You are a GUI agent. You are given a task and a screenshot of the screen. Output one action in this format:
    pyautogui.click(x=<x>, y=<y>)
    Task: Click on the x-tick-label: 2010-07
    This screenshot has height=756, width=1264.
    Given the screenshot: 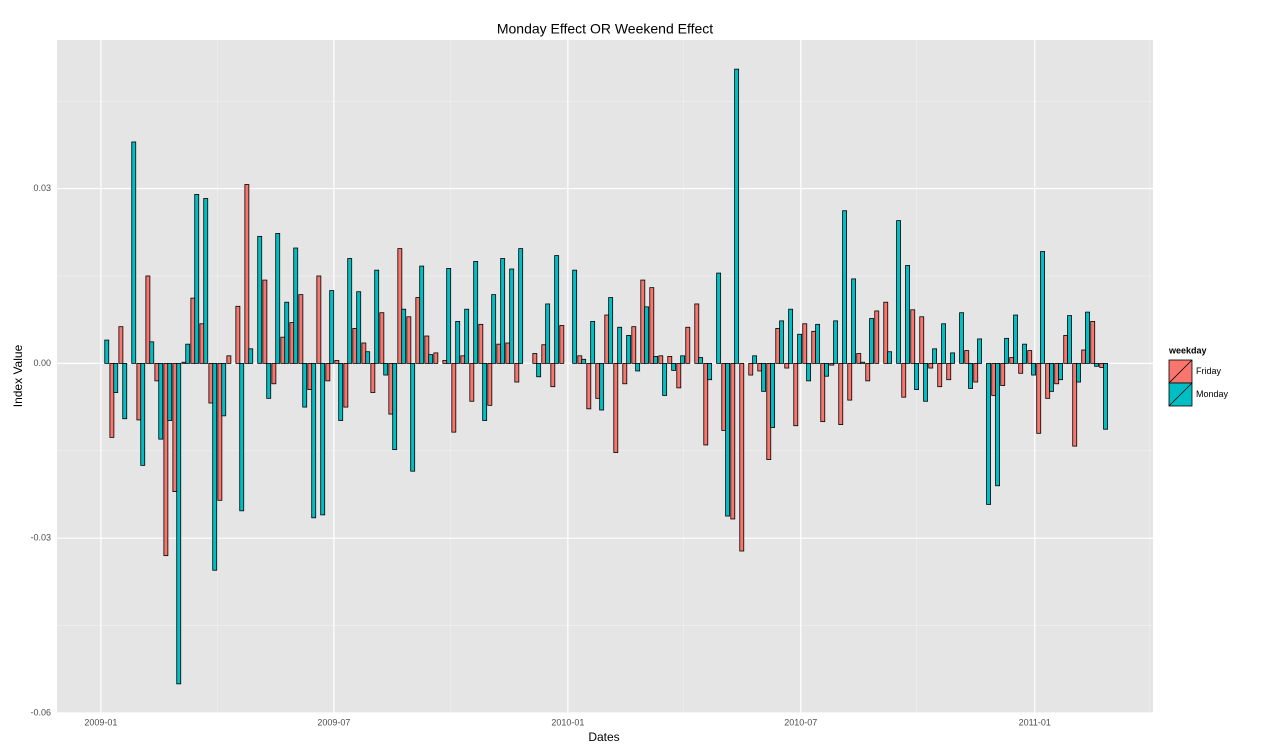 What is the action you would take?
    pyautogui.click(x=800, y=722)
    